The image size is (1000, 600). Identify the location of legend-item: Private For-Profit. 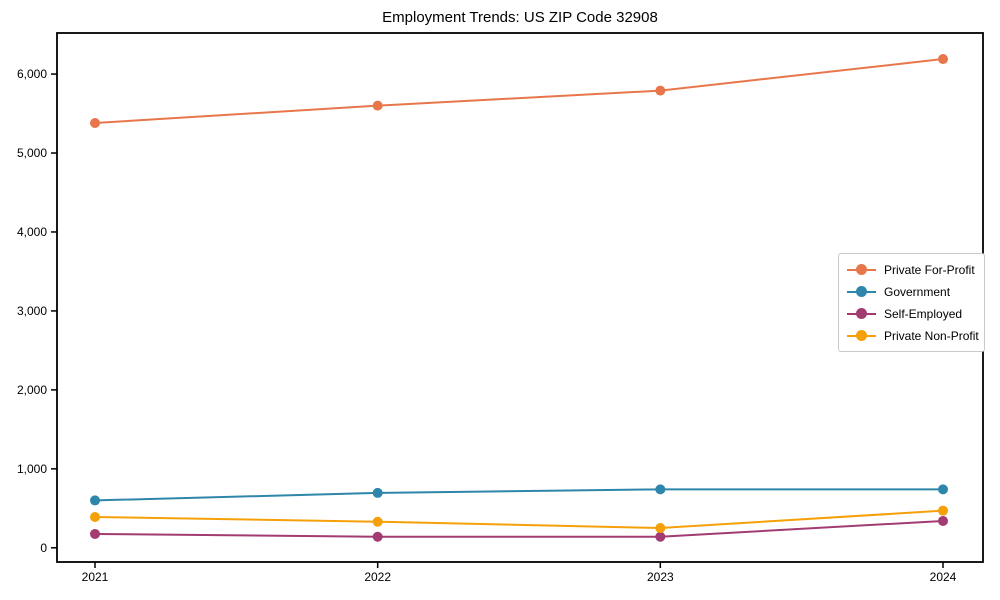
(911, 269).